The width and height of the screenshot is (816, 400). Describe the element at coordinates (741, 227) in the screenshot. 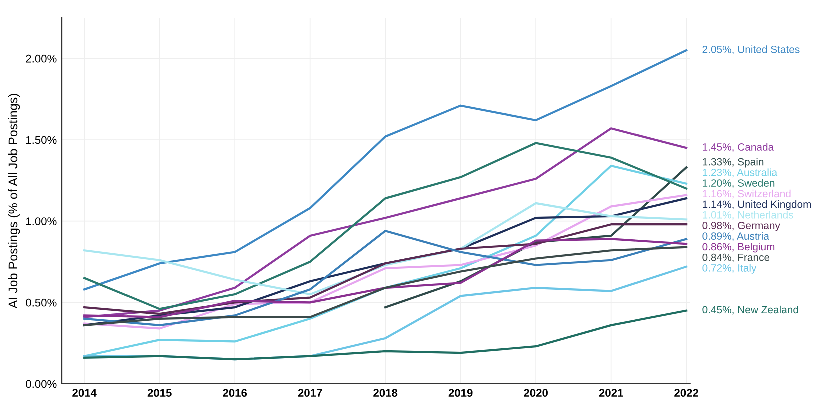

I see `data-label: 0.98%, Germany` at that location.